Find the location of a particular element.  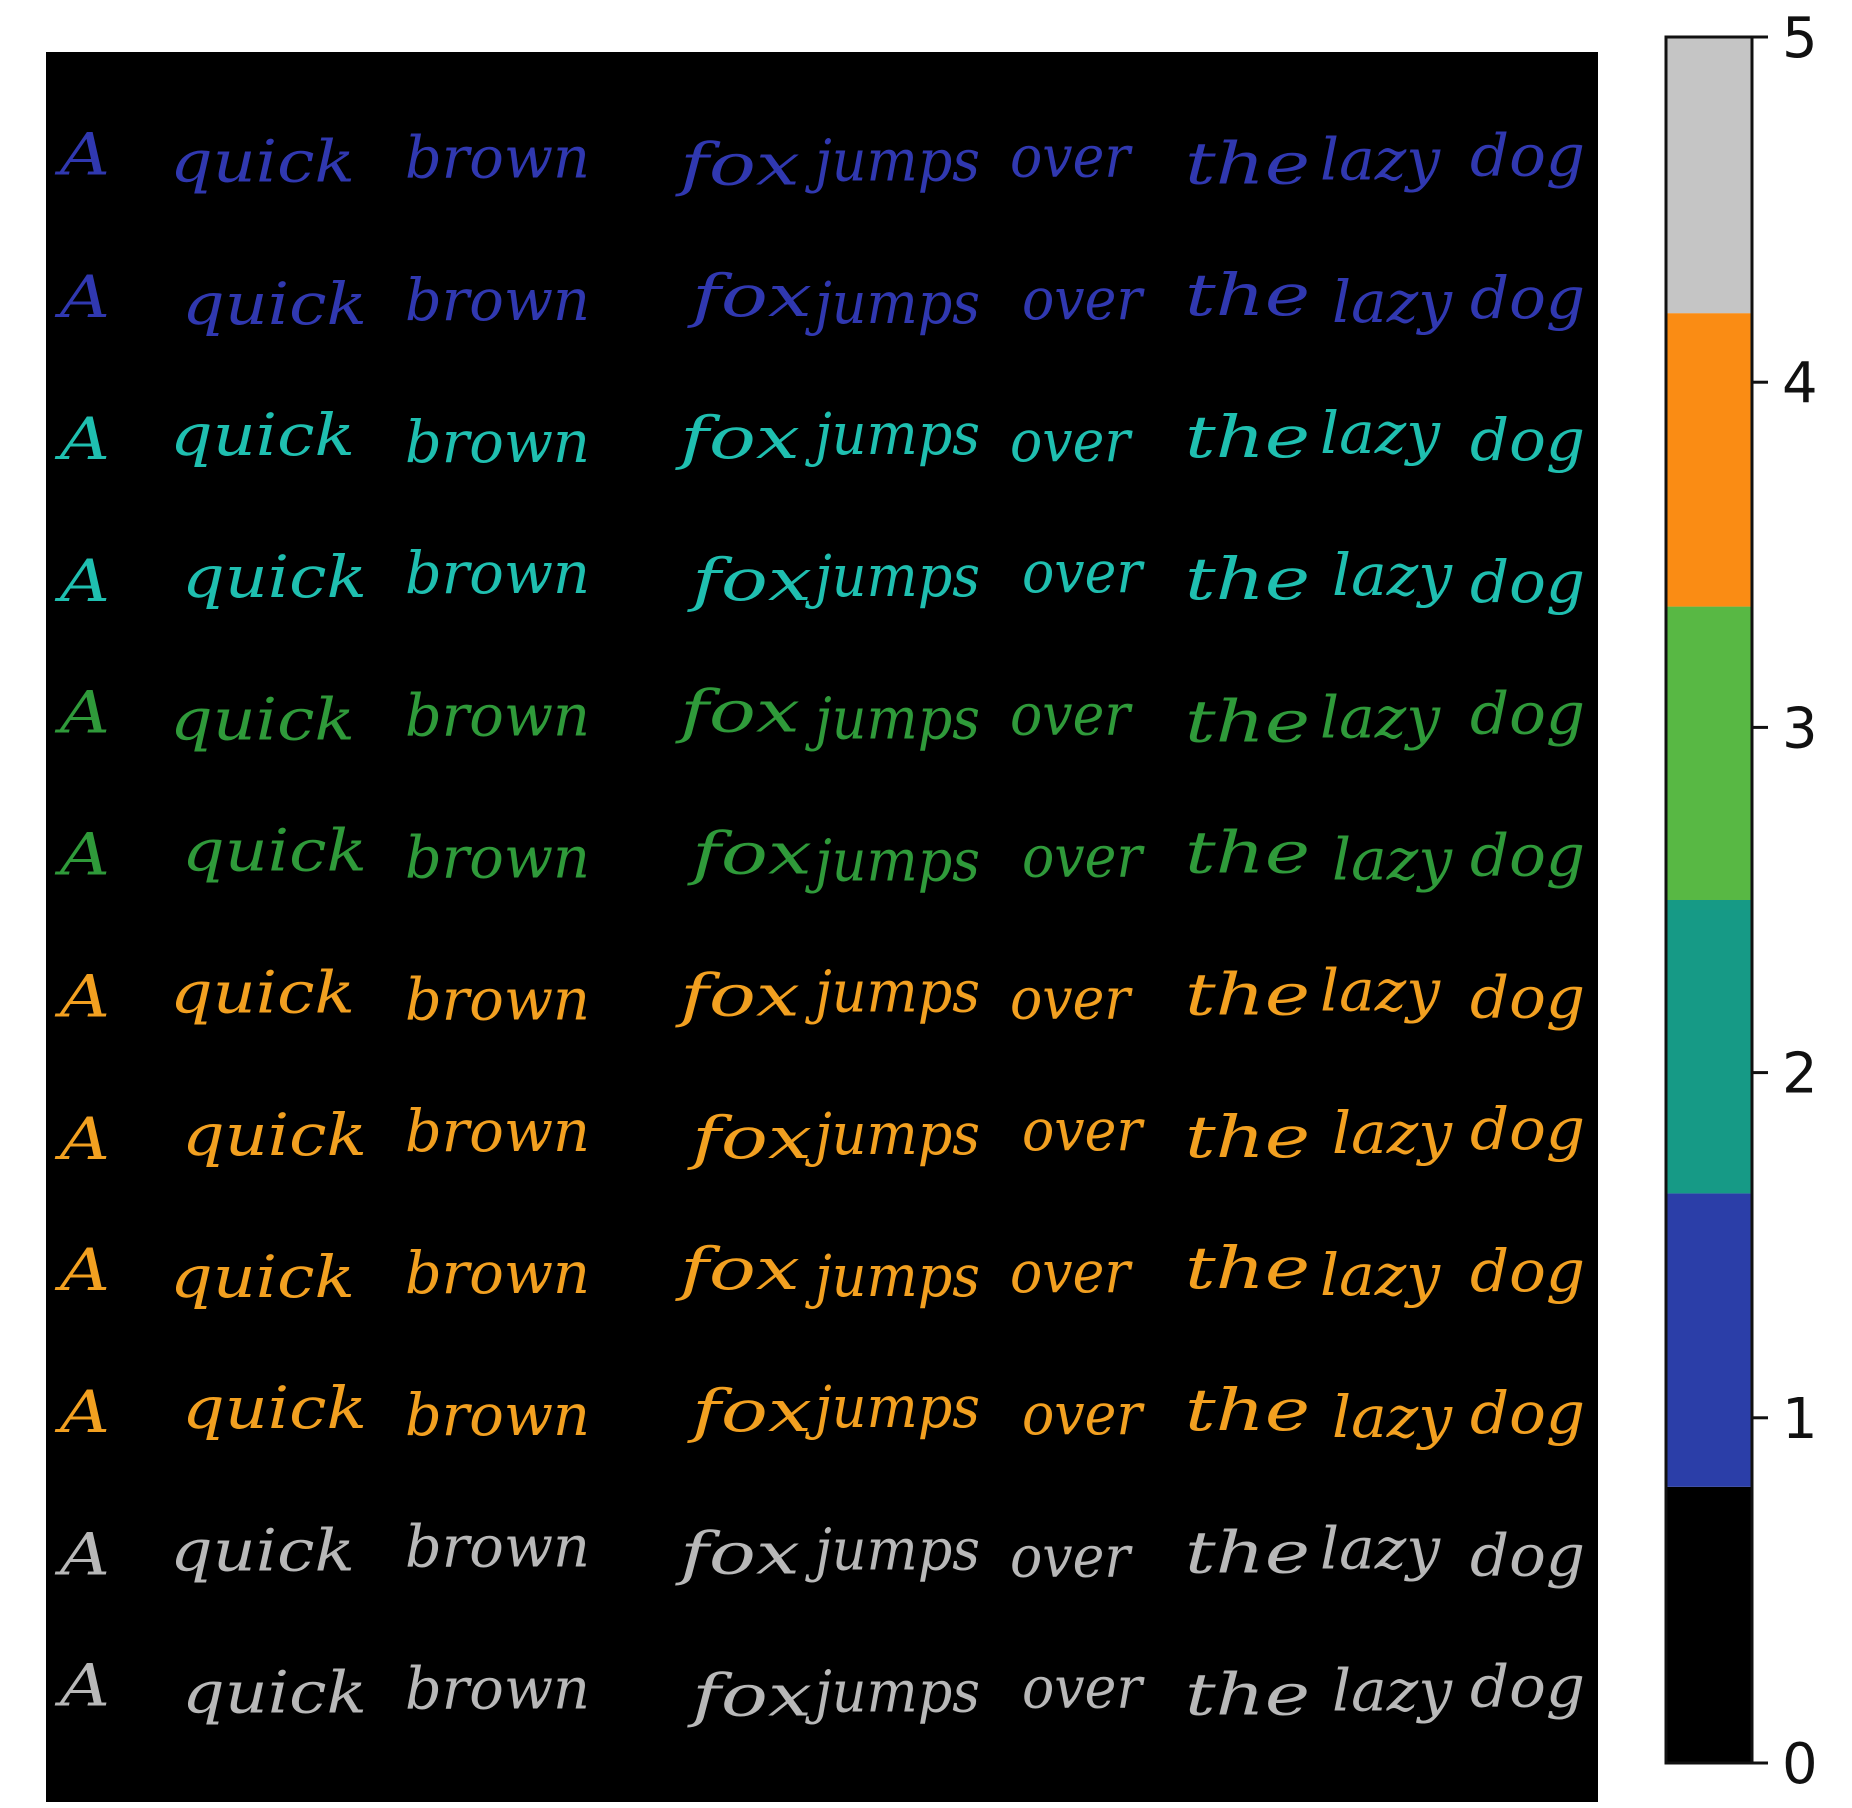

colorbar-tick-label: 1 is located at coordinates (1800, 1419).